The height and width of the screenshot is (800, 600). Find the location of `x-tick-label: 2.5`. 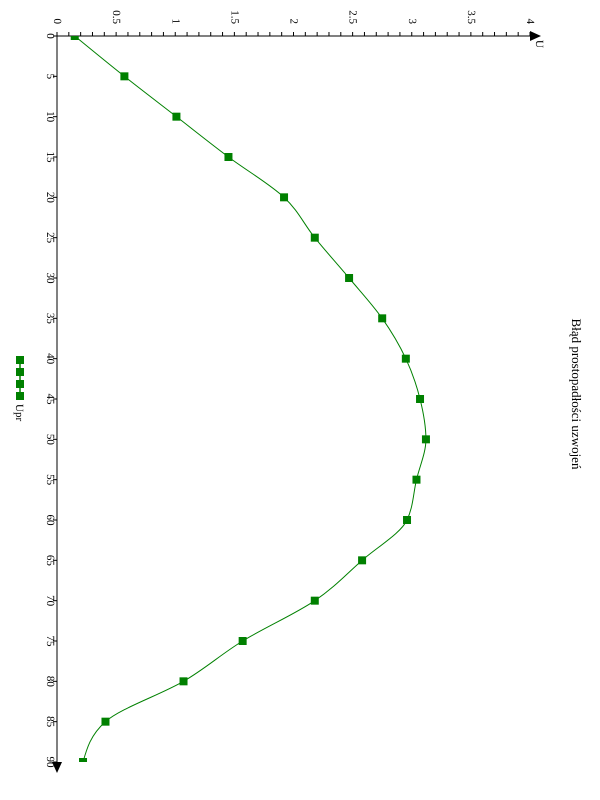

x-tick-label: 2.5 is located at coordinates (352, 17).